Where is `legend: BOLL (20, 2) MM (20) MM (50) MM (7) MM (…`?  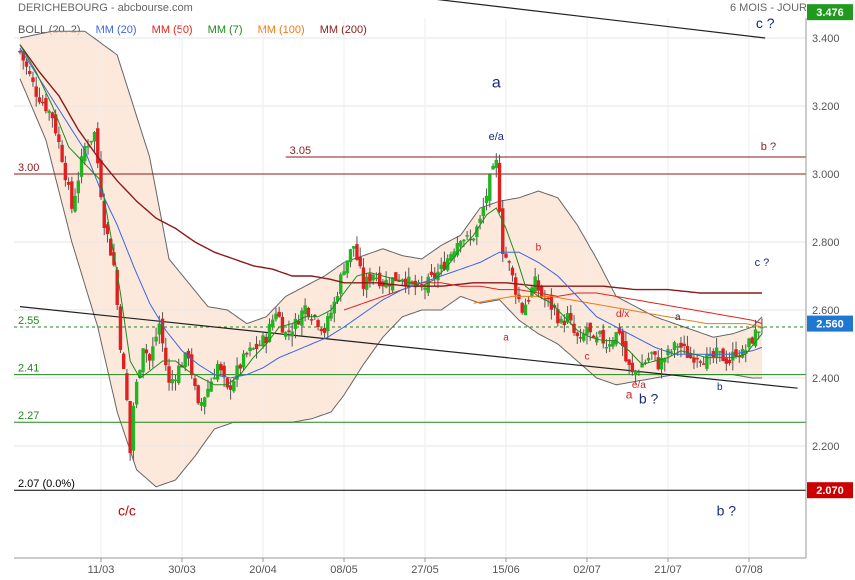 legend: BOLL (20, 2) MM (20) MM (50) MM (7) MM (… is located at coordinates (198, 30).